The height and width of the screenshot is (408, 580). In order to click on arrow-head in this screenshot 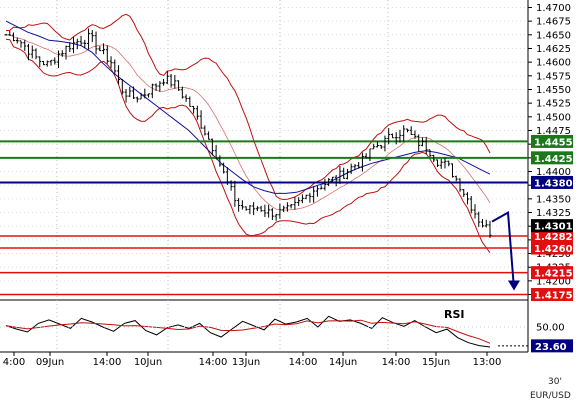, I will do `click(514, 285)`.